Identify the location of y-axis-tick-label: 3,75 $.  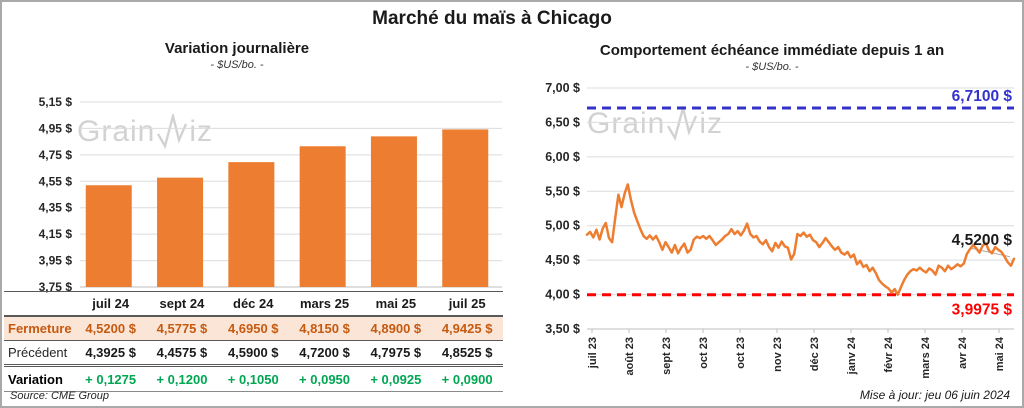
(56, 287).